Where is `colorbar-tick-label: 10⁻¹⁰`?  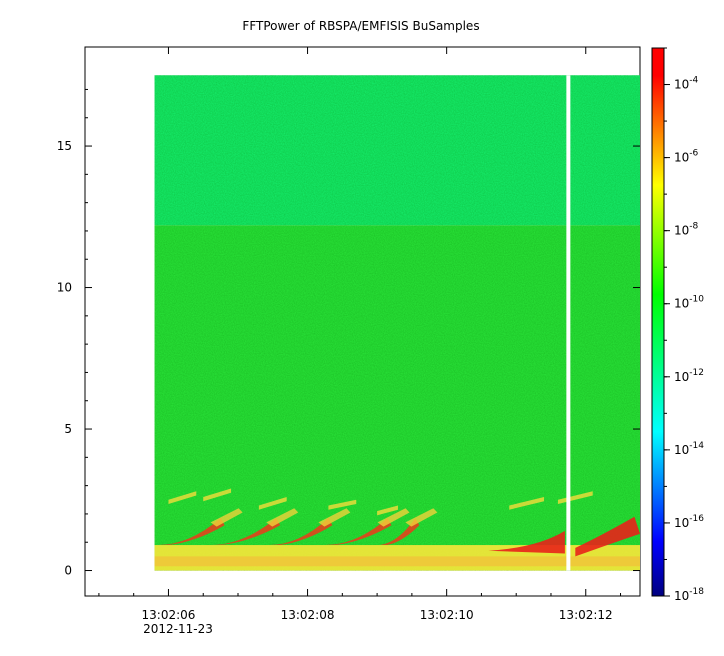
colorbar-tick-label: 10⁻¹⁰ is located at coordinates (689, 303).